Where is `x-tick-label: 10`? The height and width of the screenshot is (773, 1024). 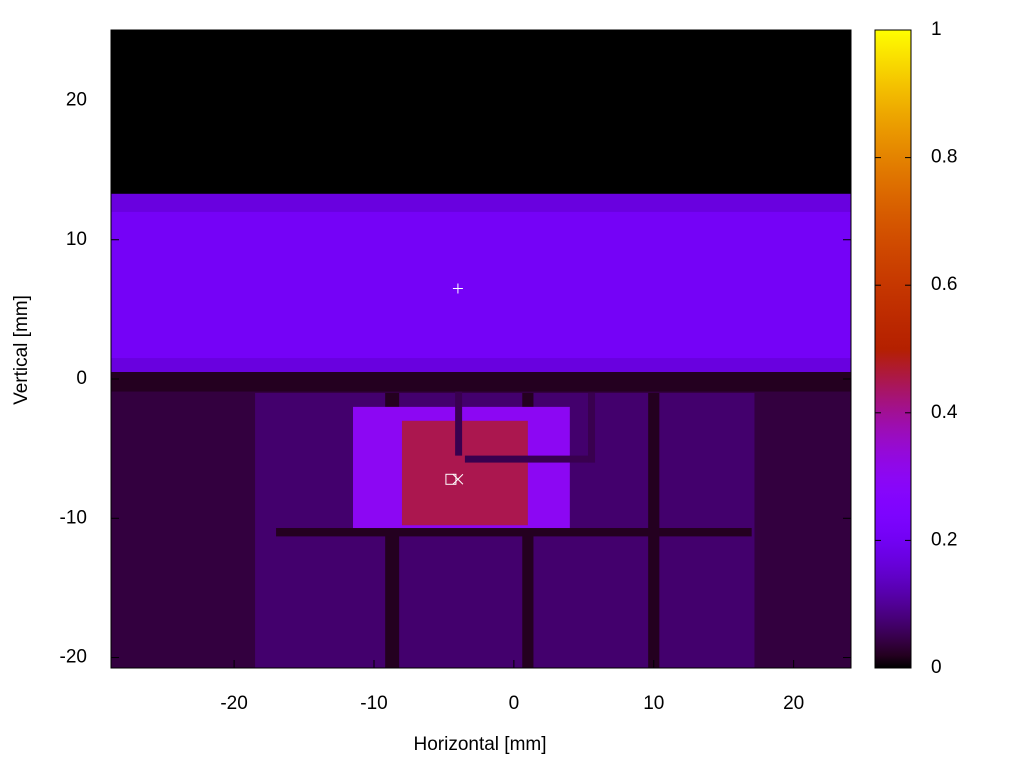
x-tick-label: 10 is located at coordinates (653, 703).